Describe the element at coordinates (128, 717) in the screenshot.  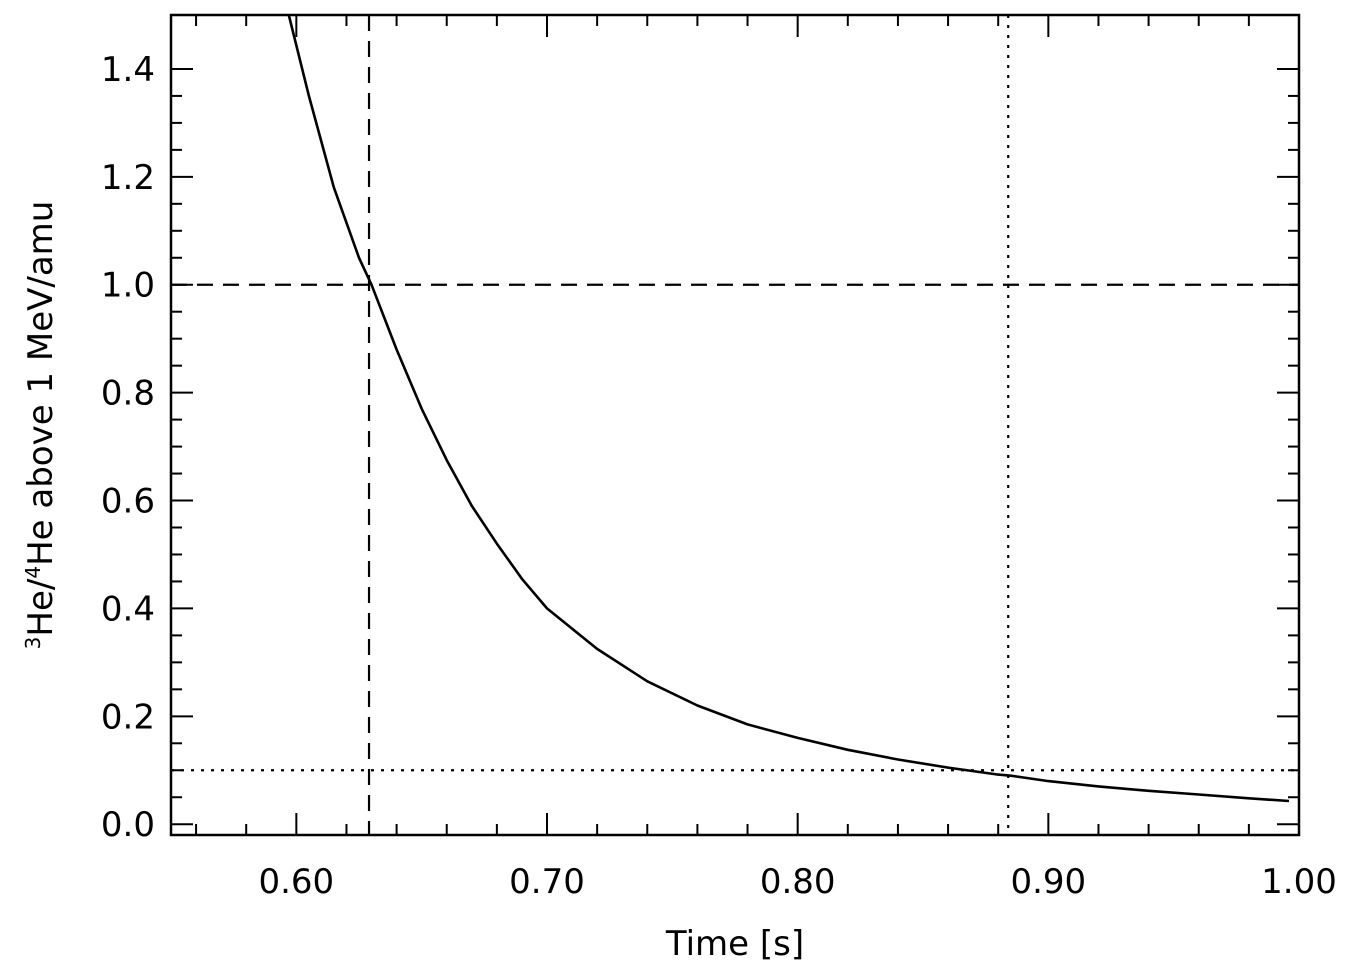
I see `y-tick-label: 0.2` at that location.